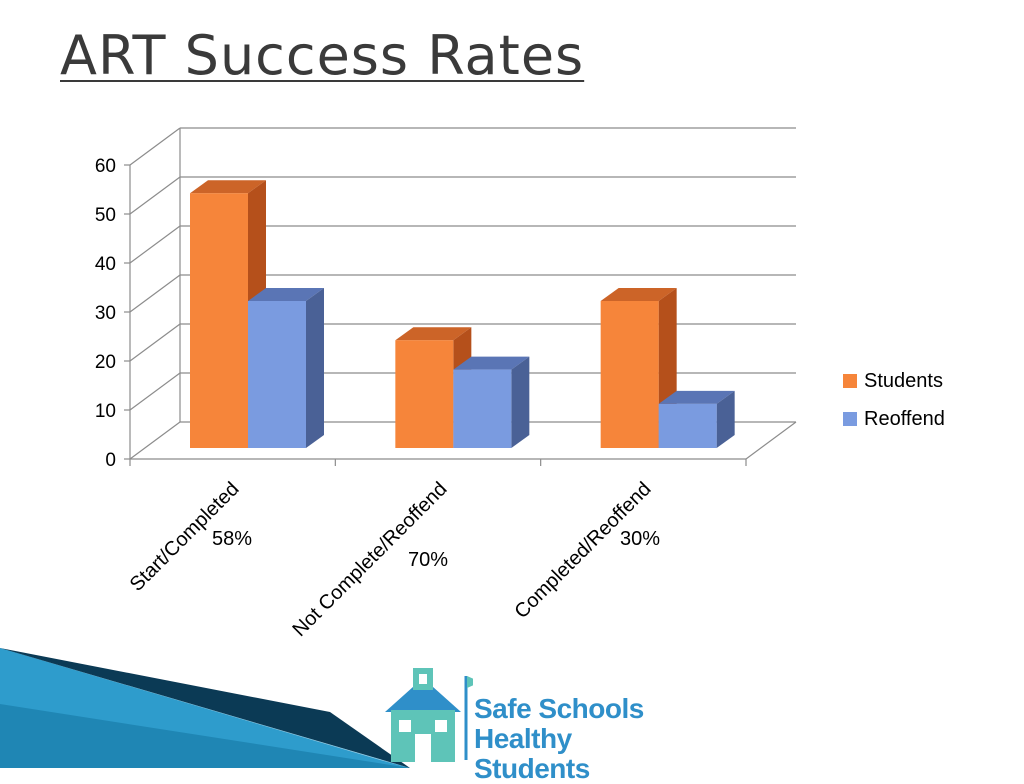 The height and width of the screenshot is (784, 1024). What do you see at coordinates (105, 411) in the screenshot?
I see `y-tick-label: 10` at bounding box center [105, 411].